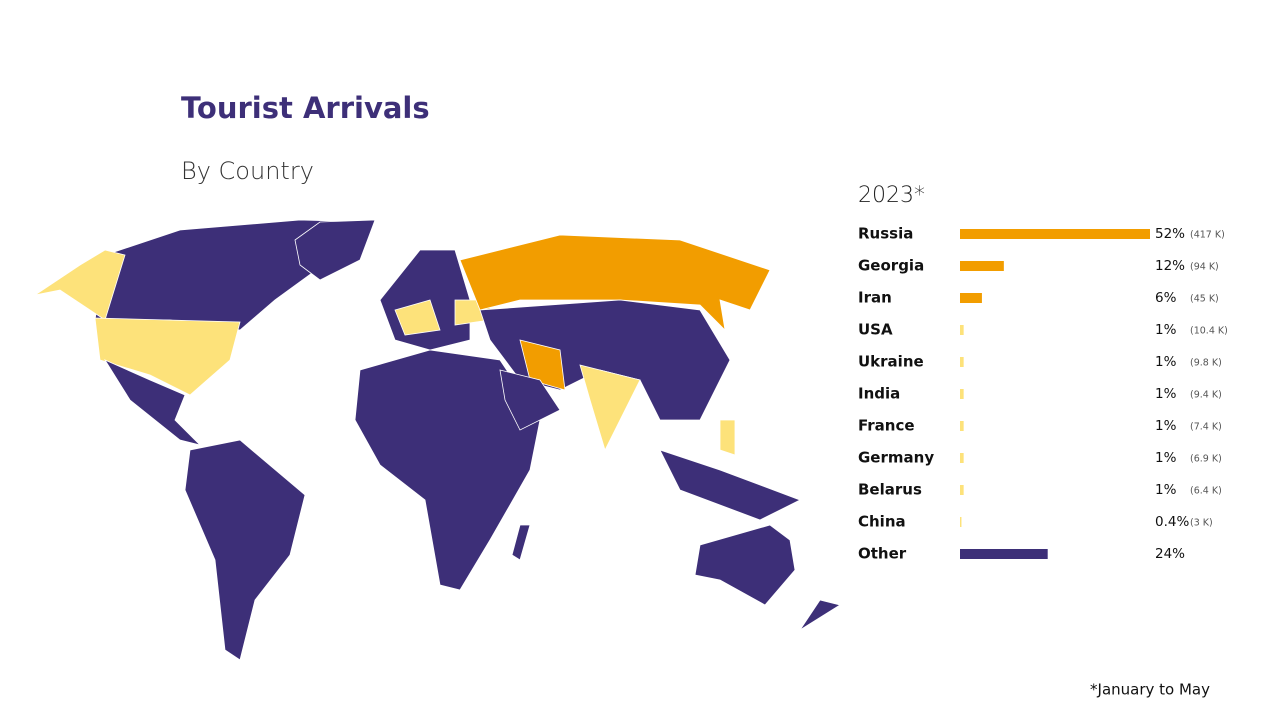 Image resolution: width=1280 pixels, height=720 pixels. What do you see at coordinates (1206, 491) in the screenshot?
I see `count-label: (6.4 K)` at bounding box center [1206, 491].